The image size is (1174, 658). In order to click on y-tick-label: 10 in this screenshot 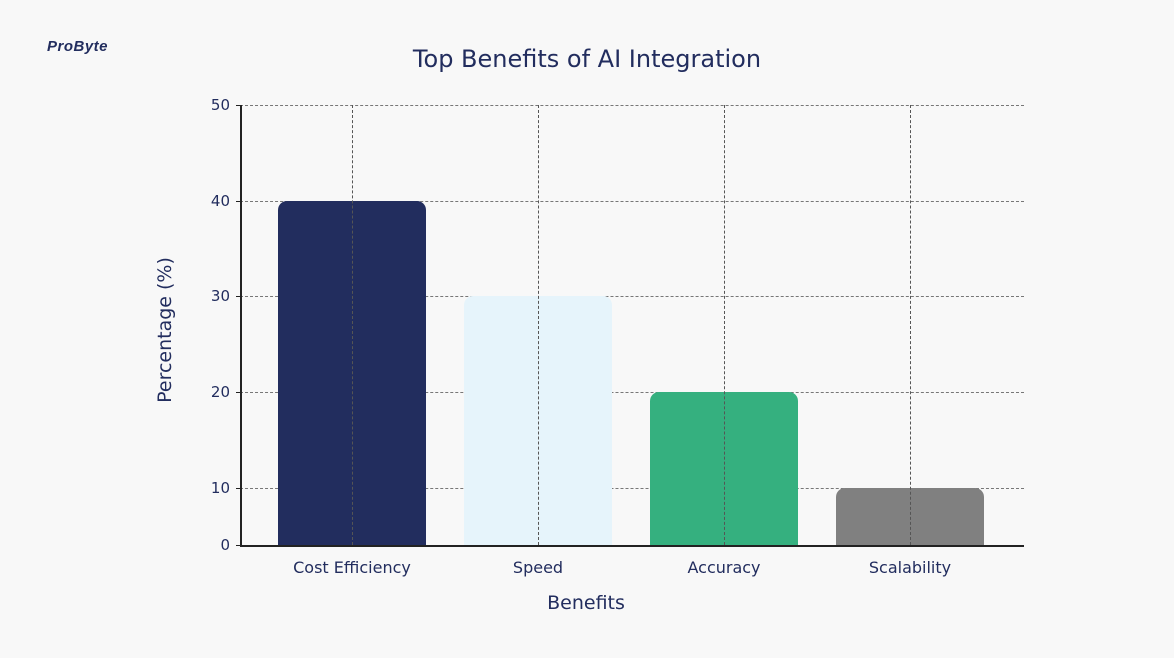, I will do `click(220, 487)`.